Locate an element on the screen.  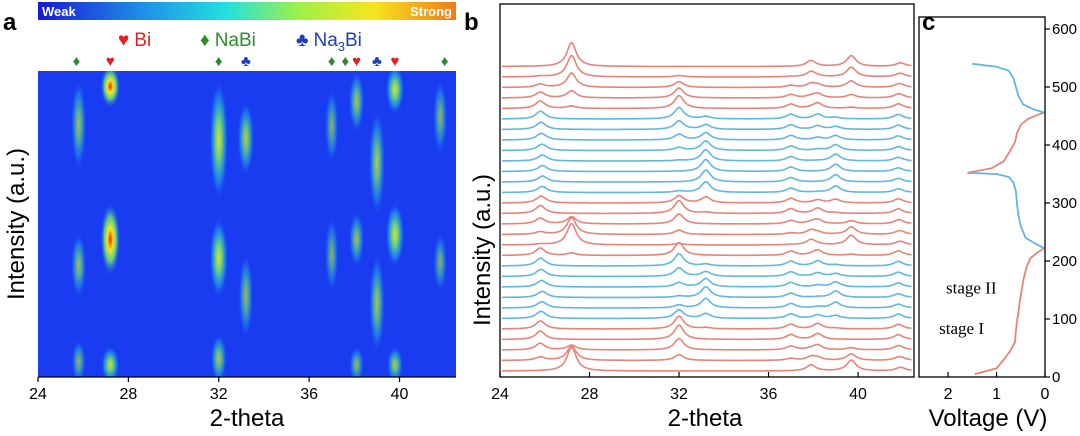
legend-label-sub: 3 is located at coordinates (341, 46).